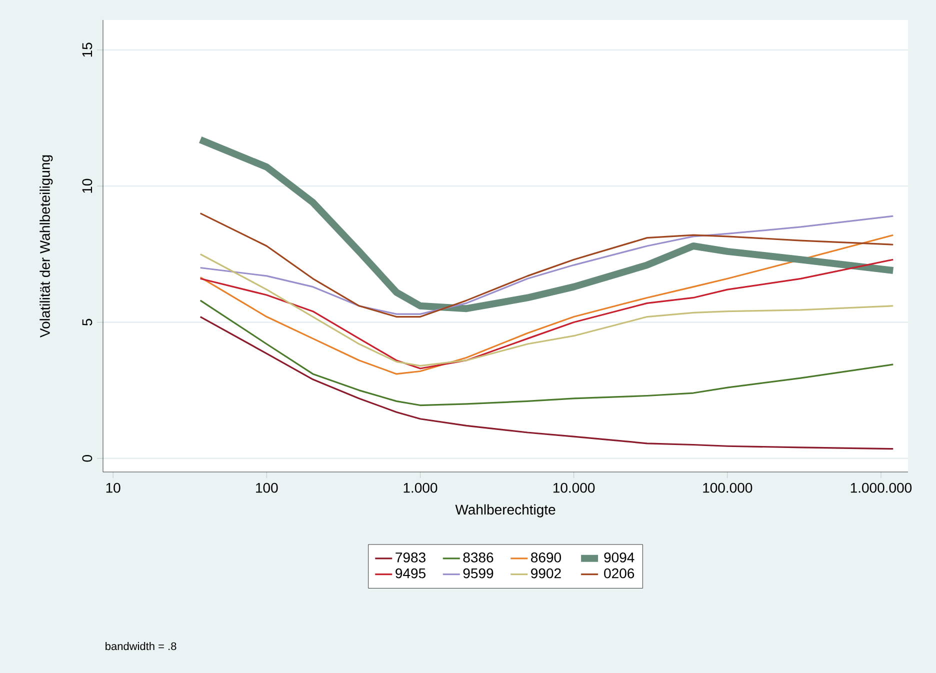 The width and height of the screenshot is (936, 673). What do you see at coordinates (113, 487) in the screenshot?
I see `x-tick-label: 10` at bounding box center [113, 487].